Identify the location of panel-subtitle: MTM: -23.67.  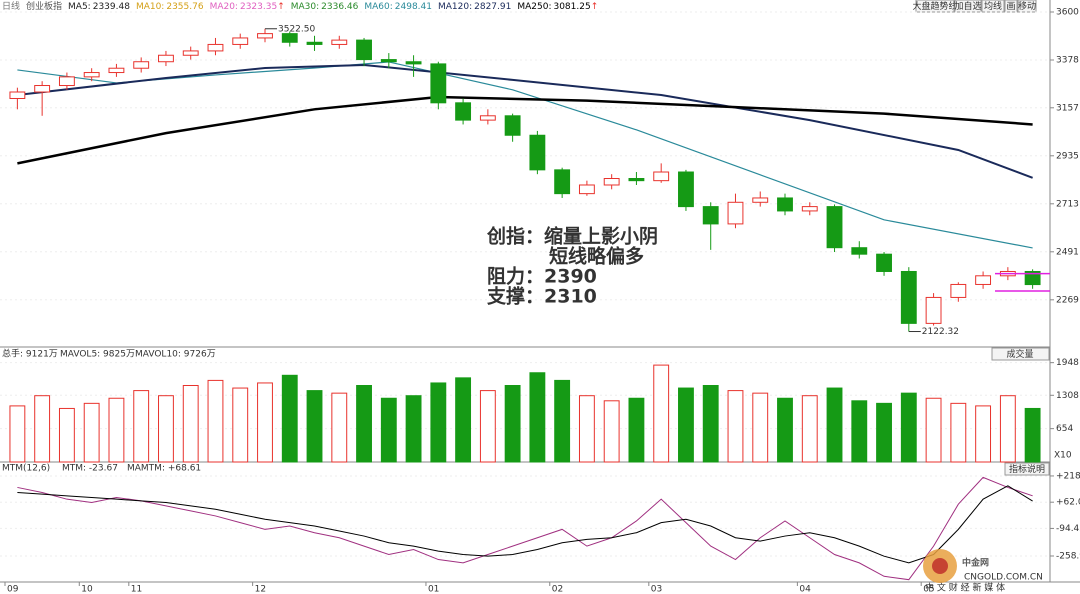
(90, 469).